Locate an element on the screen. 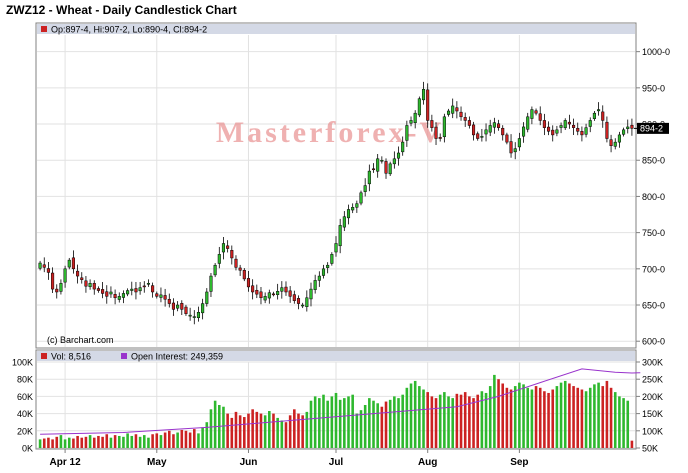 The image size is (688, 473). open-interest-line is located at coordinates (340, 401).